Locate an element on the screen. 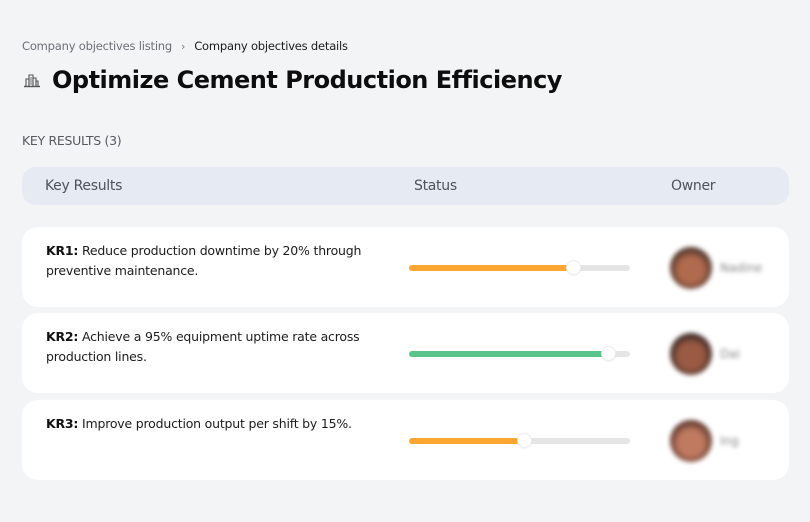  column-header-key-results: Key Results is located at coordinates (84, 186).